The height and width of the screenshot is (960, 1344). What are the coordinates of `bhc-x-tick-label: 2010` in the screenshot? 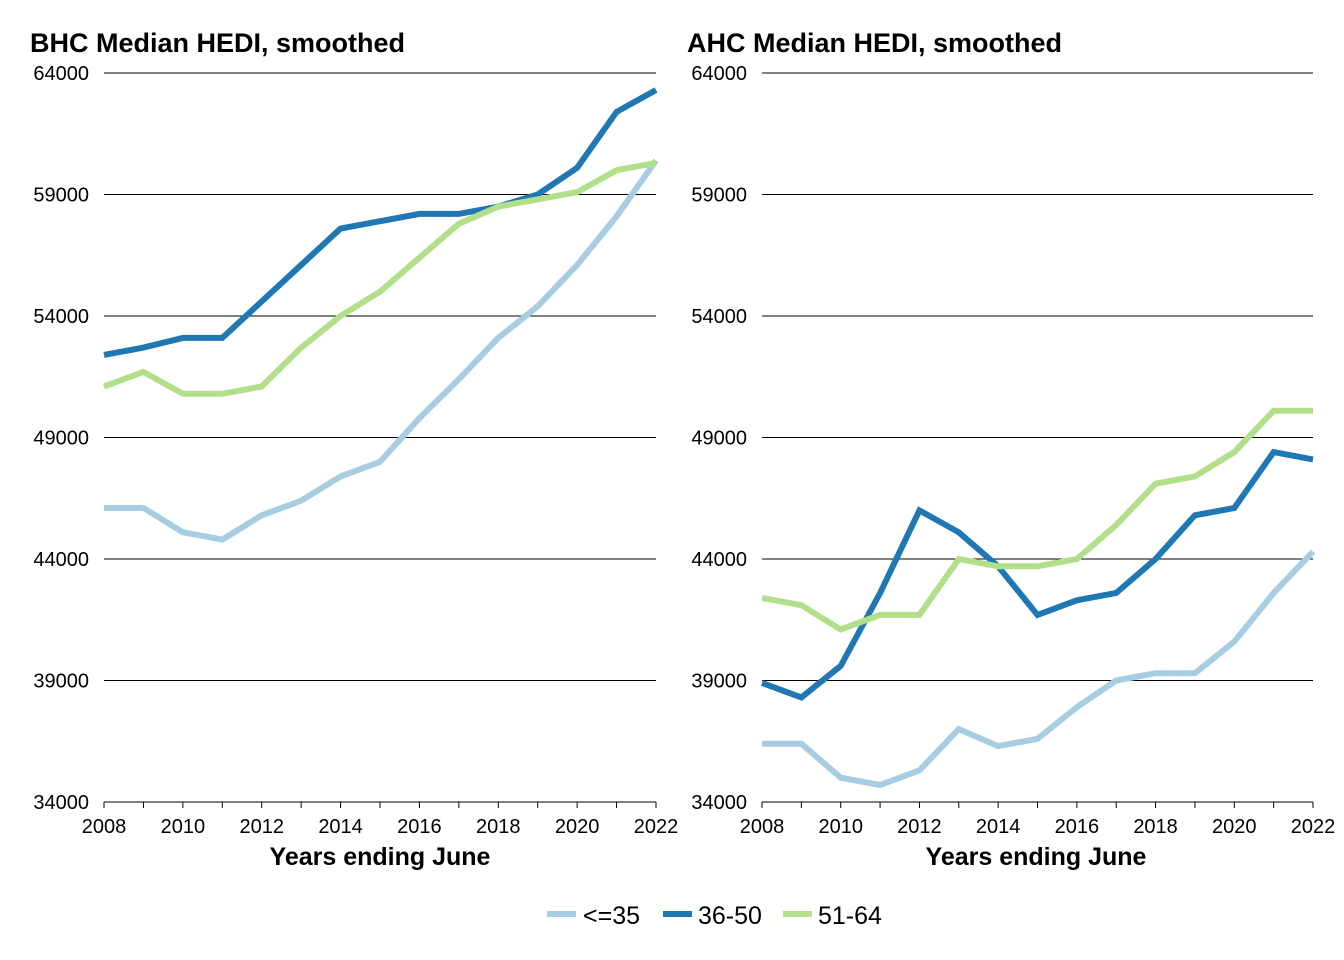 It's located at (183, 827).